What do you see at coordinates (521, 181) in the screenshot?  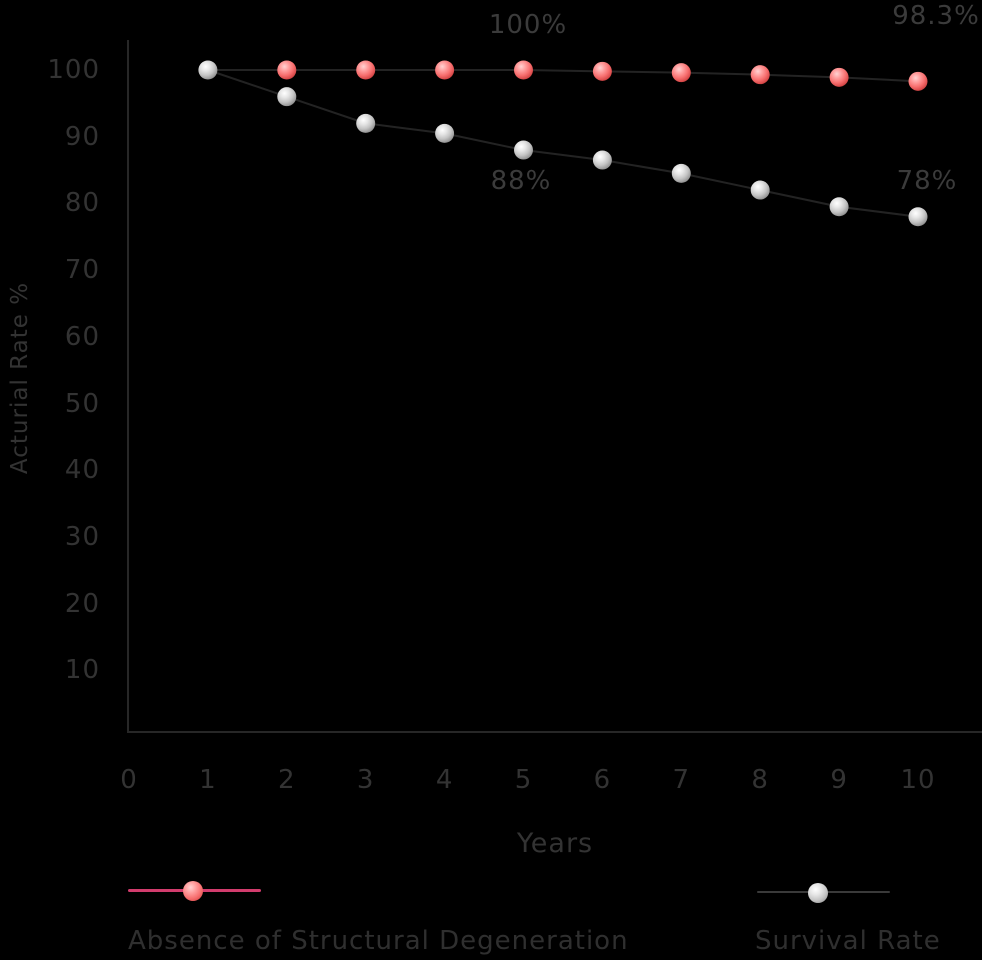 I see `data-label: 88%` at bounding box center [521, 181].